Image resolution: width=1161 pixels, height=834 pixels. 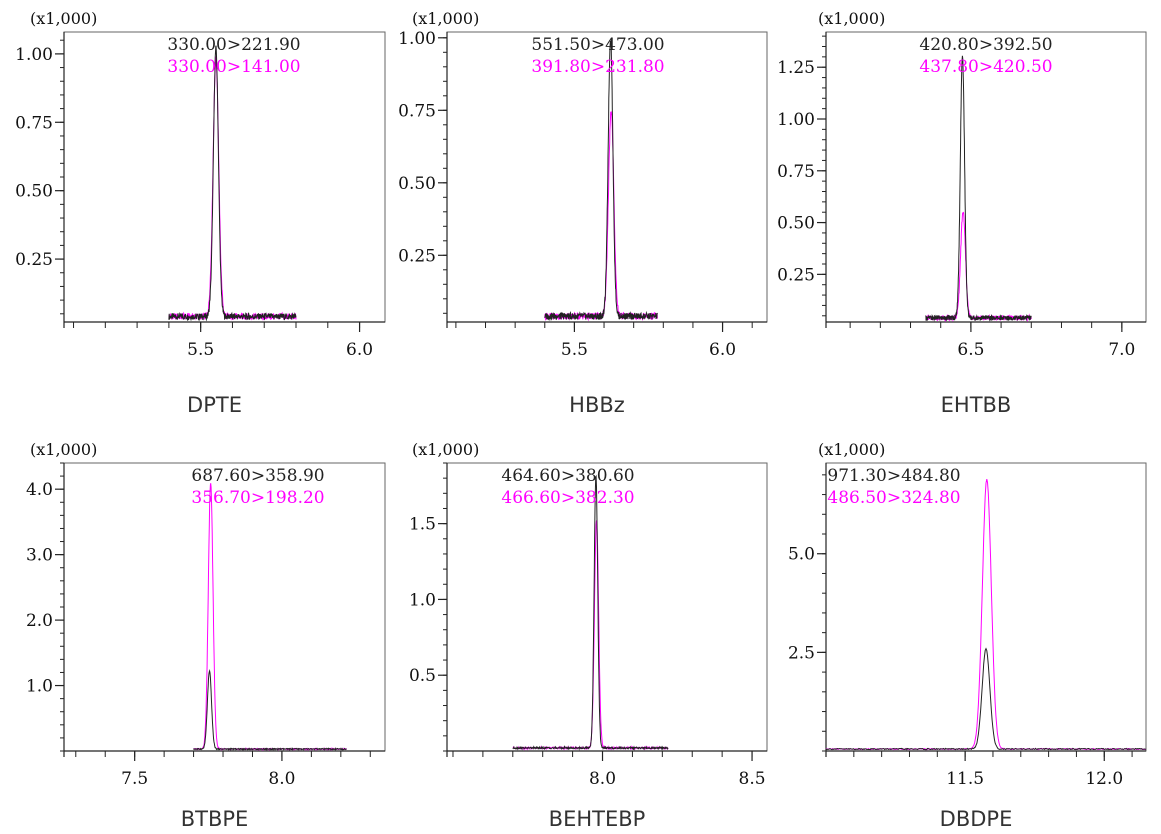 What do you see at coordinates (214, 405) in the screenshot?
I see `compound-name: DPTE` at bounding box center [214, 405].